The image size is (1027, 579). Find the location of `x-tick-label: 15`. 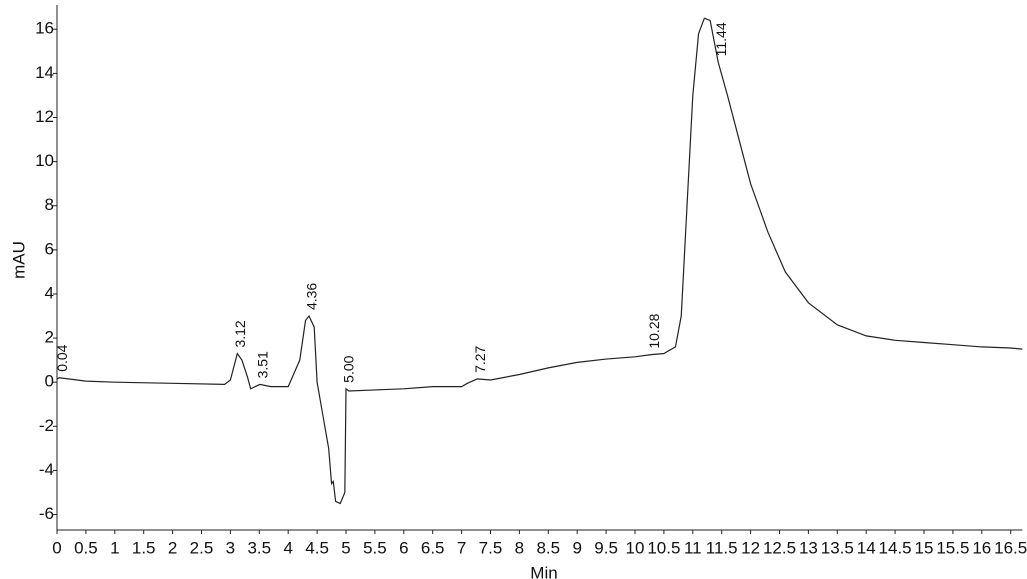

x-tick-label: 15 is located at coordinates (924, 547).